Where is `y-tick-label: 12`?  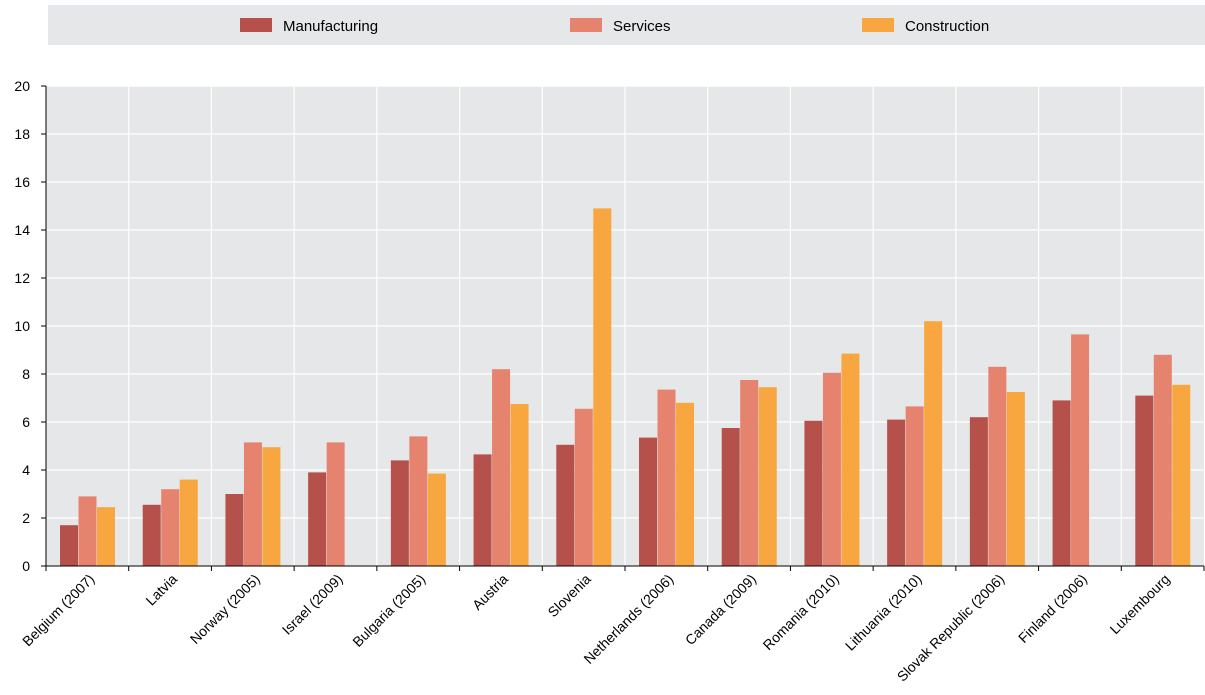 y-tick-label: 12 is located at coordinates (22, 278).